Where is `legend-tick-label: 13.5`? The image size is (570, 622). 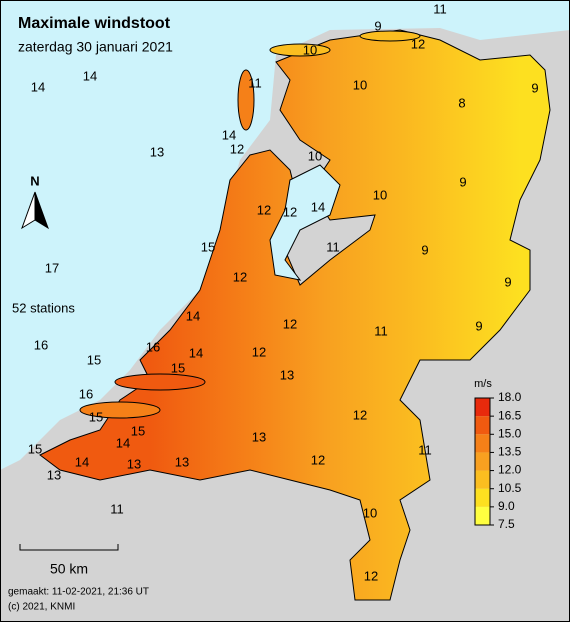 legend-tick-label: 13.5 is located at coordinates (510, 452).